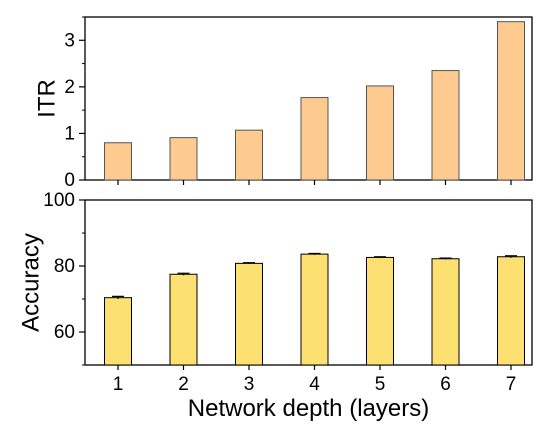  Describe the element at coordinates (30, 282) in the screenshot. I see `accuracy-y-axis-label: Accuracy` at that location.